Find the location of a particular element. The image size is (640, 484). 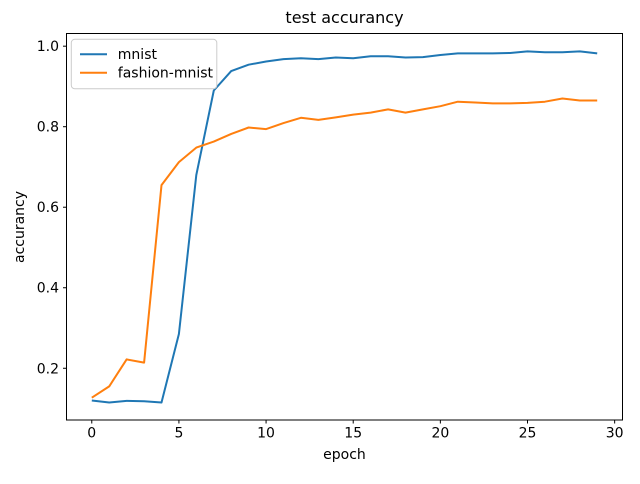

chart-title: test accurancy is located at coordinates (344, 17).